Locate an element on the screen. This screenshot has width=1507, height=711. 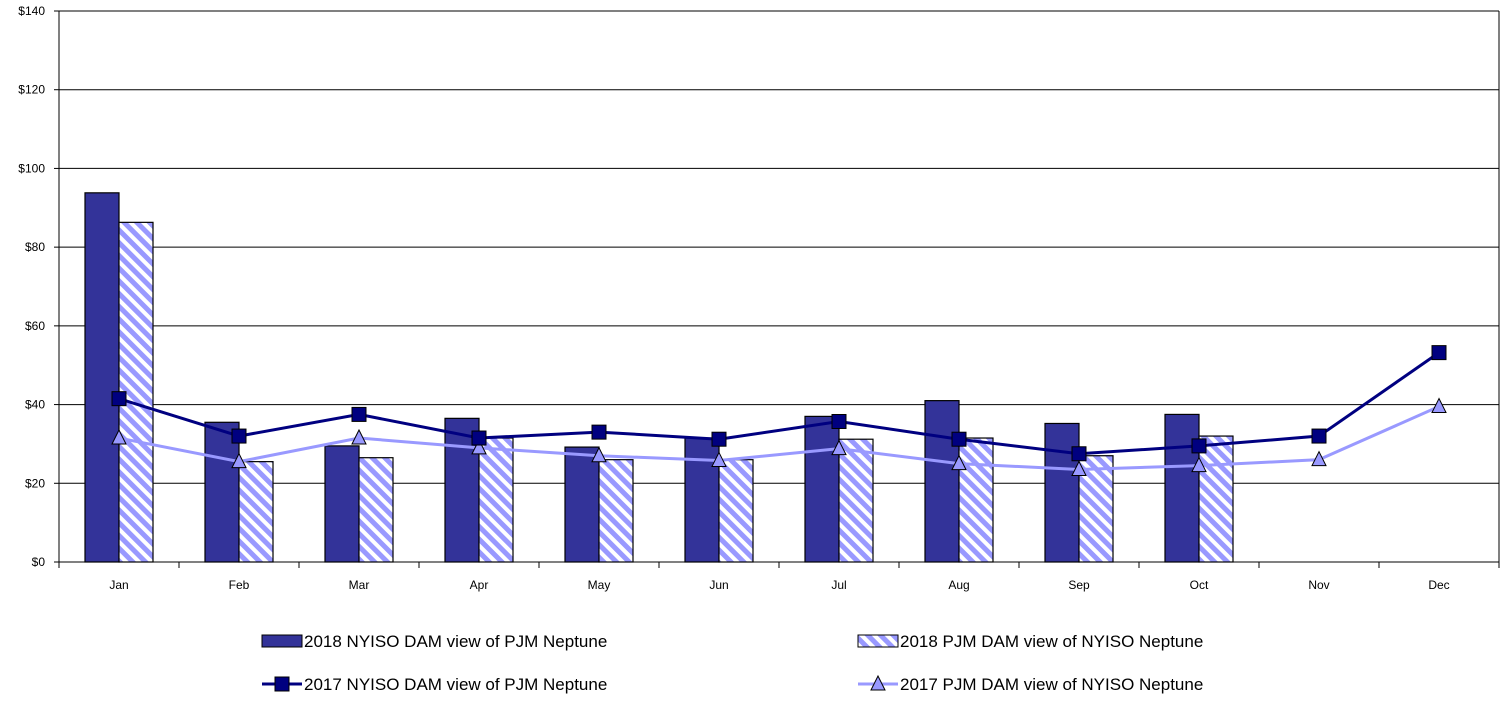
y-tick-label: $0 is located at coordinates (39, 562).